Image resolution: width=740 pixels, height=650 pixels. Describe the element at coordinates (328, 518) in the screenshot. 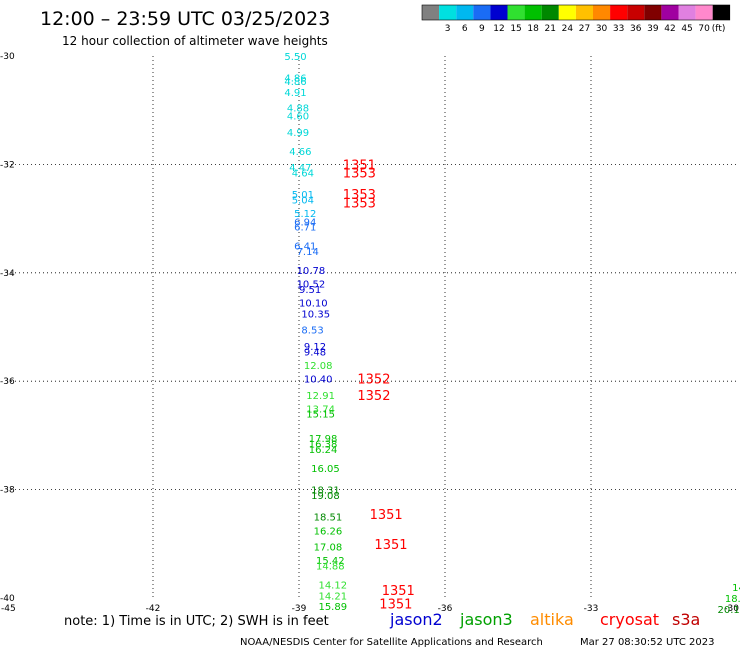

I see `wave-height-label: 18.51` at that location.